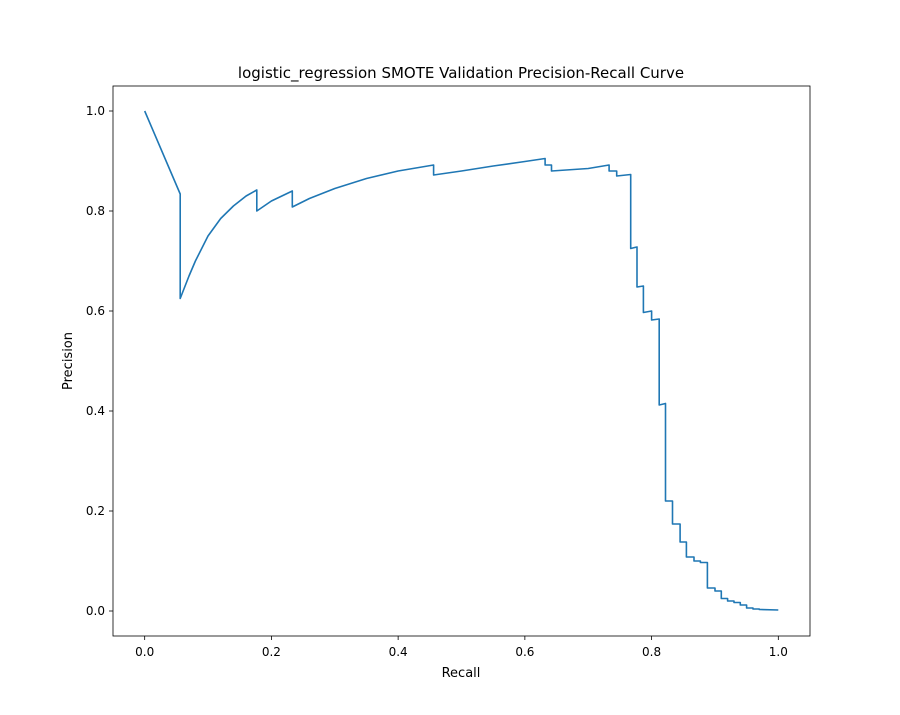 The width and height of the screenshot is (900, 715). What do you see at coordinates (95, 411) in the screenshot?
I see `y-tick-label: 0.4` at bounding box center [95, 411].